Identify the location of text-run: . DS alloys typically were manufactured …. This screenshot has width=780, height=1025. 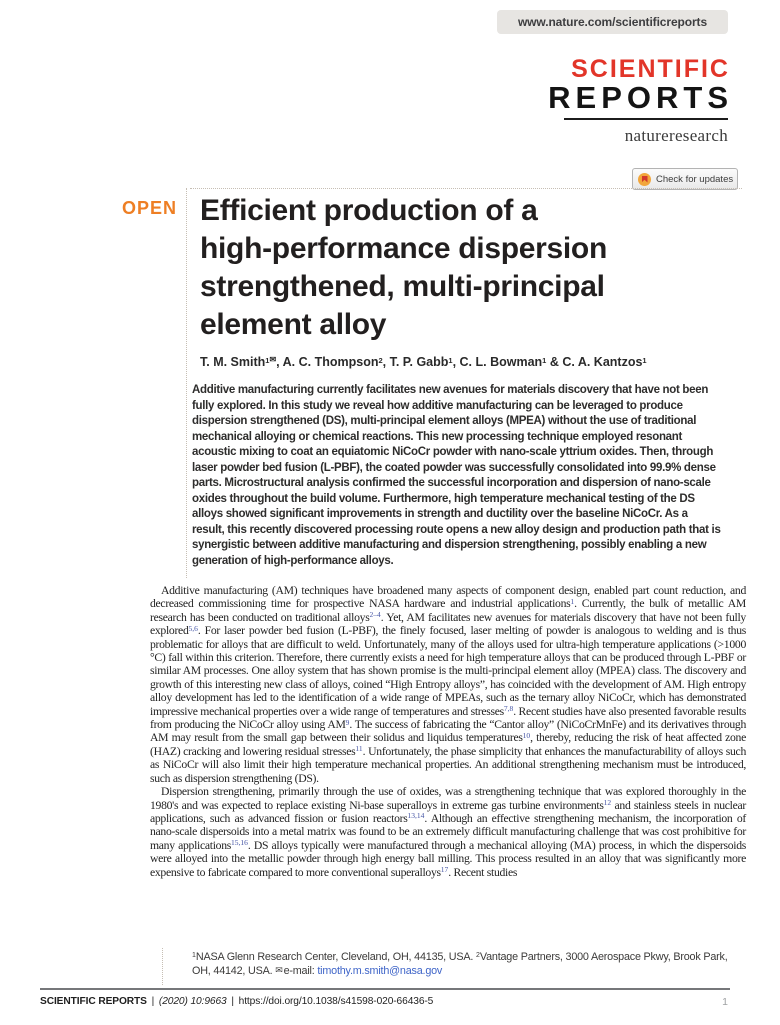
(448, 858).